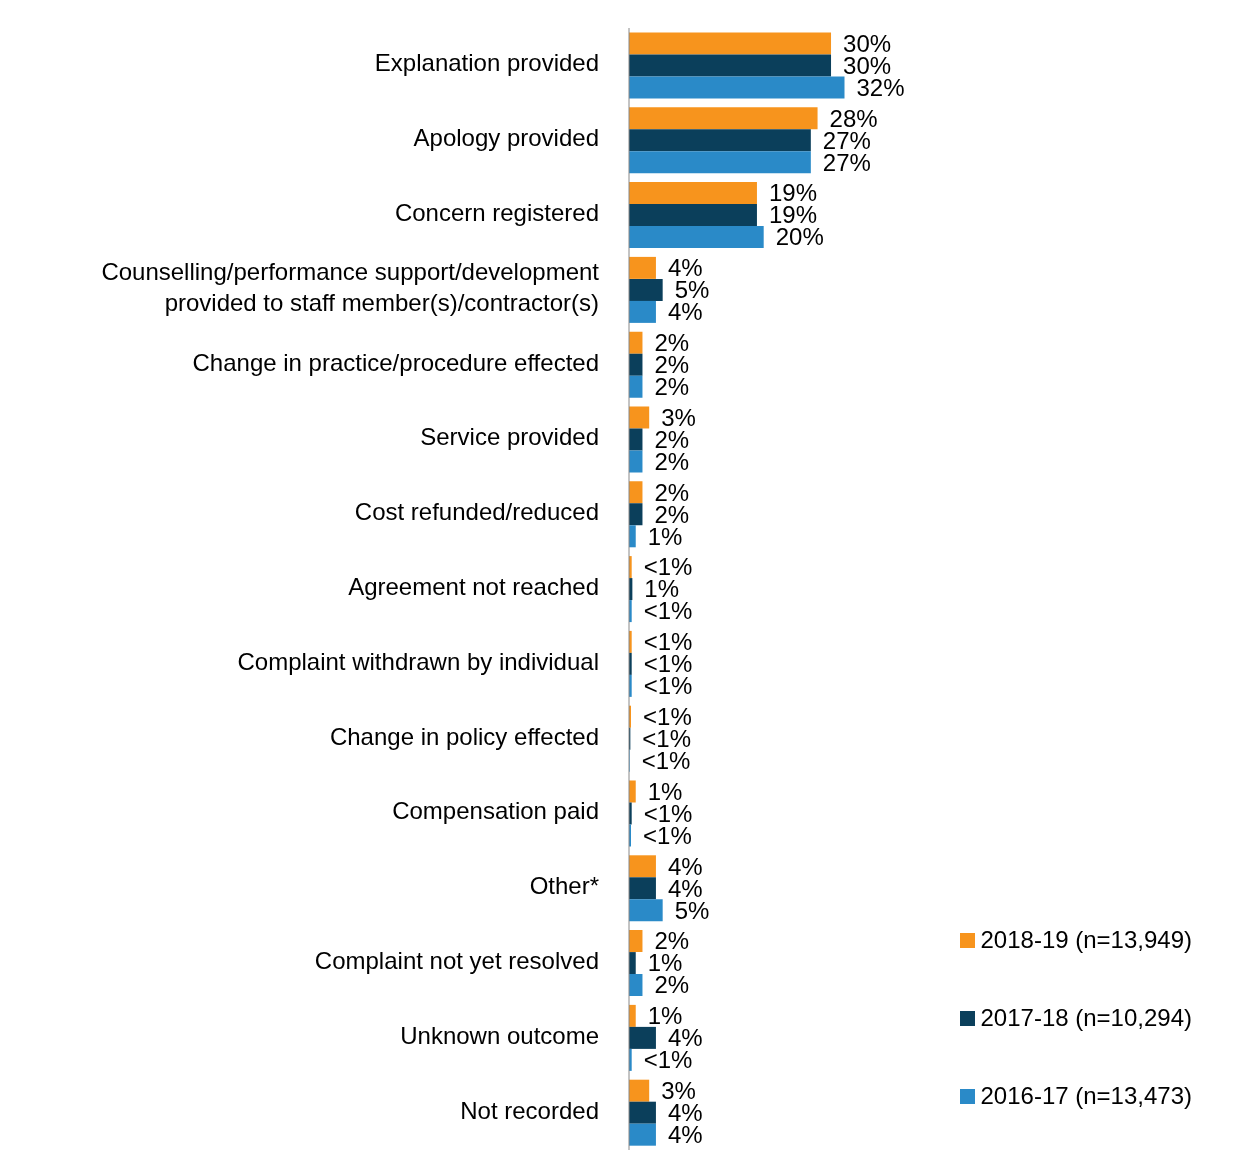 The height and width of the screenshot is (1156, 1250). Describe the element at coordinates (486, 63) in the screenshot. I see `y-tick-label: Explanation provided` at that location.